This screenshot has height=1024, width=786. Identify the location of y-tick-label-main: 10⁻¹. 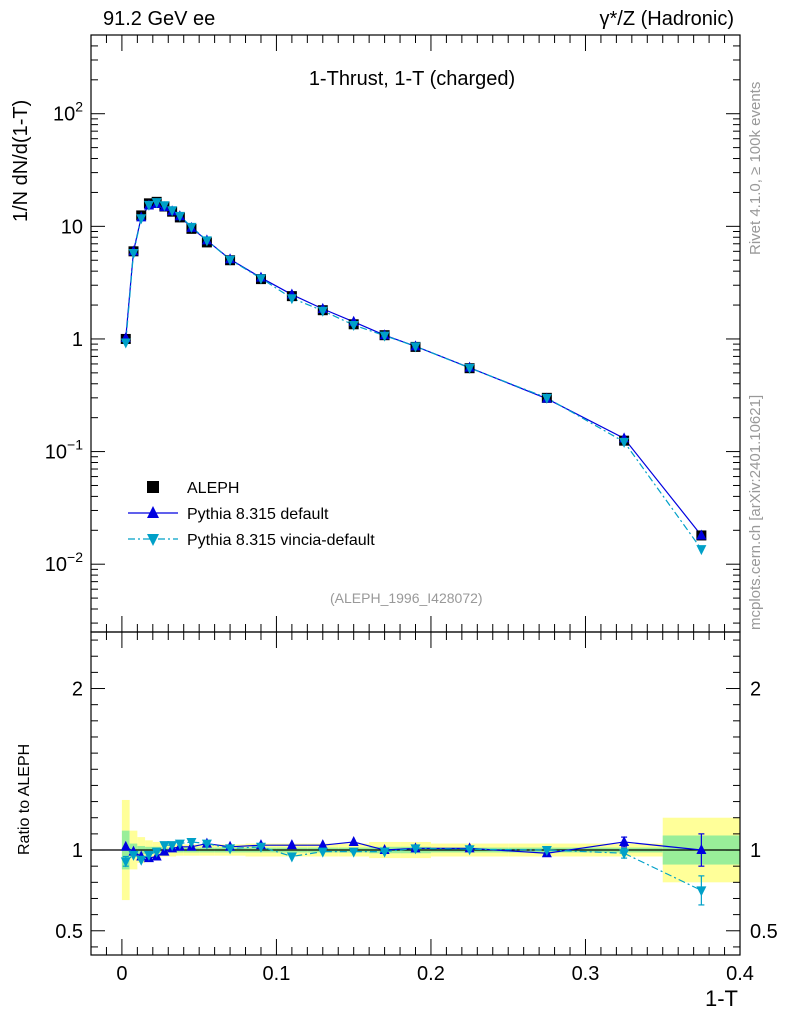
(64, 450).